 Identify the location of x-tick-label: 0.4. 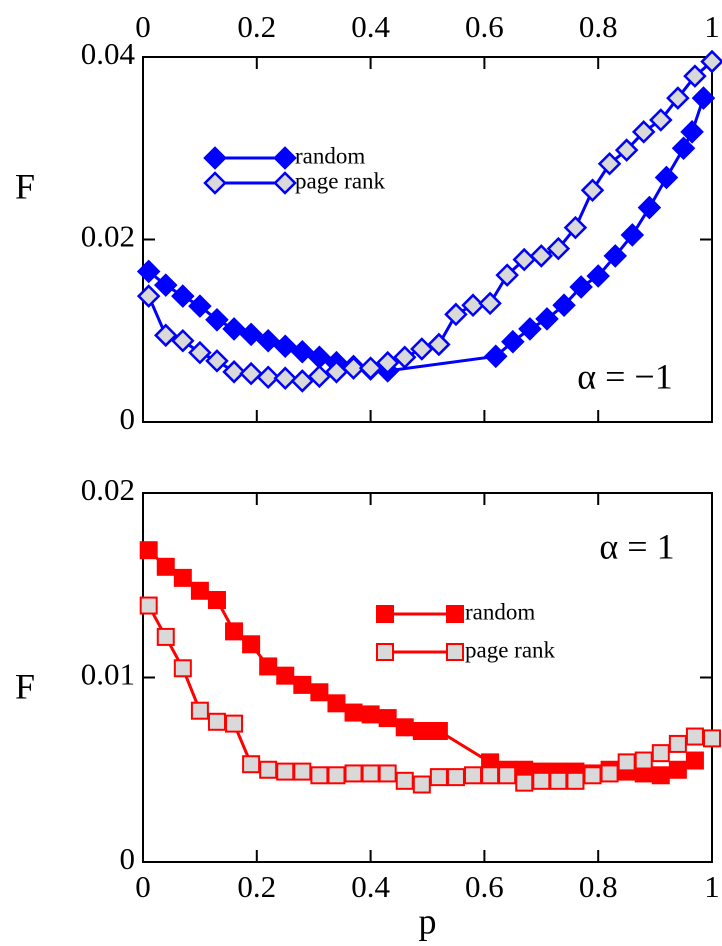
(370, 26).